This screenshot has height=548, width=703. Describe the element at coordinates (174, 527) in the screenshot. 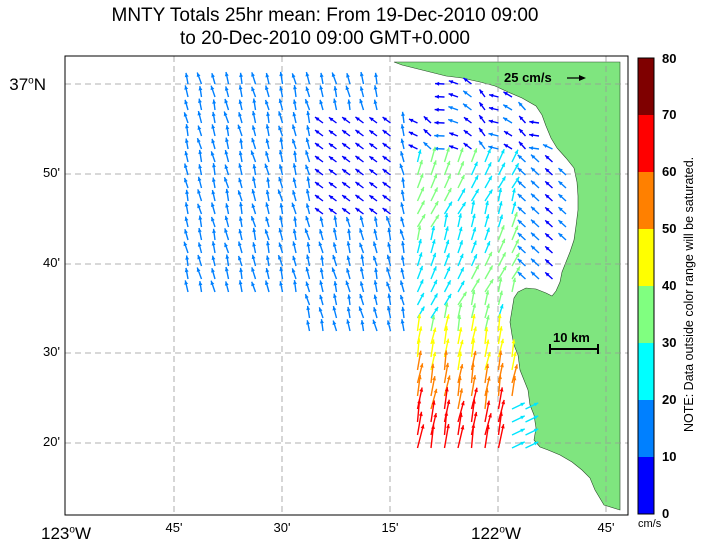

I see `lon-label-45: 45'` at that location.